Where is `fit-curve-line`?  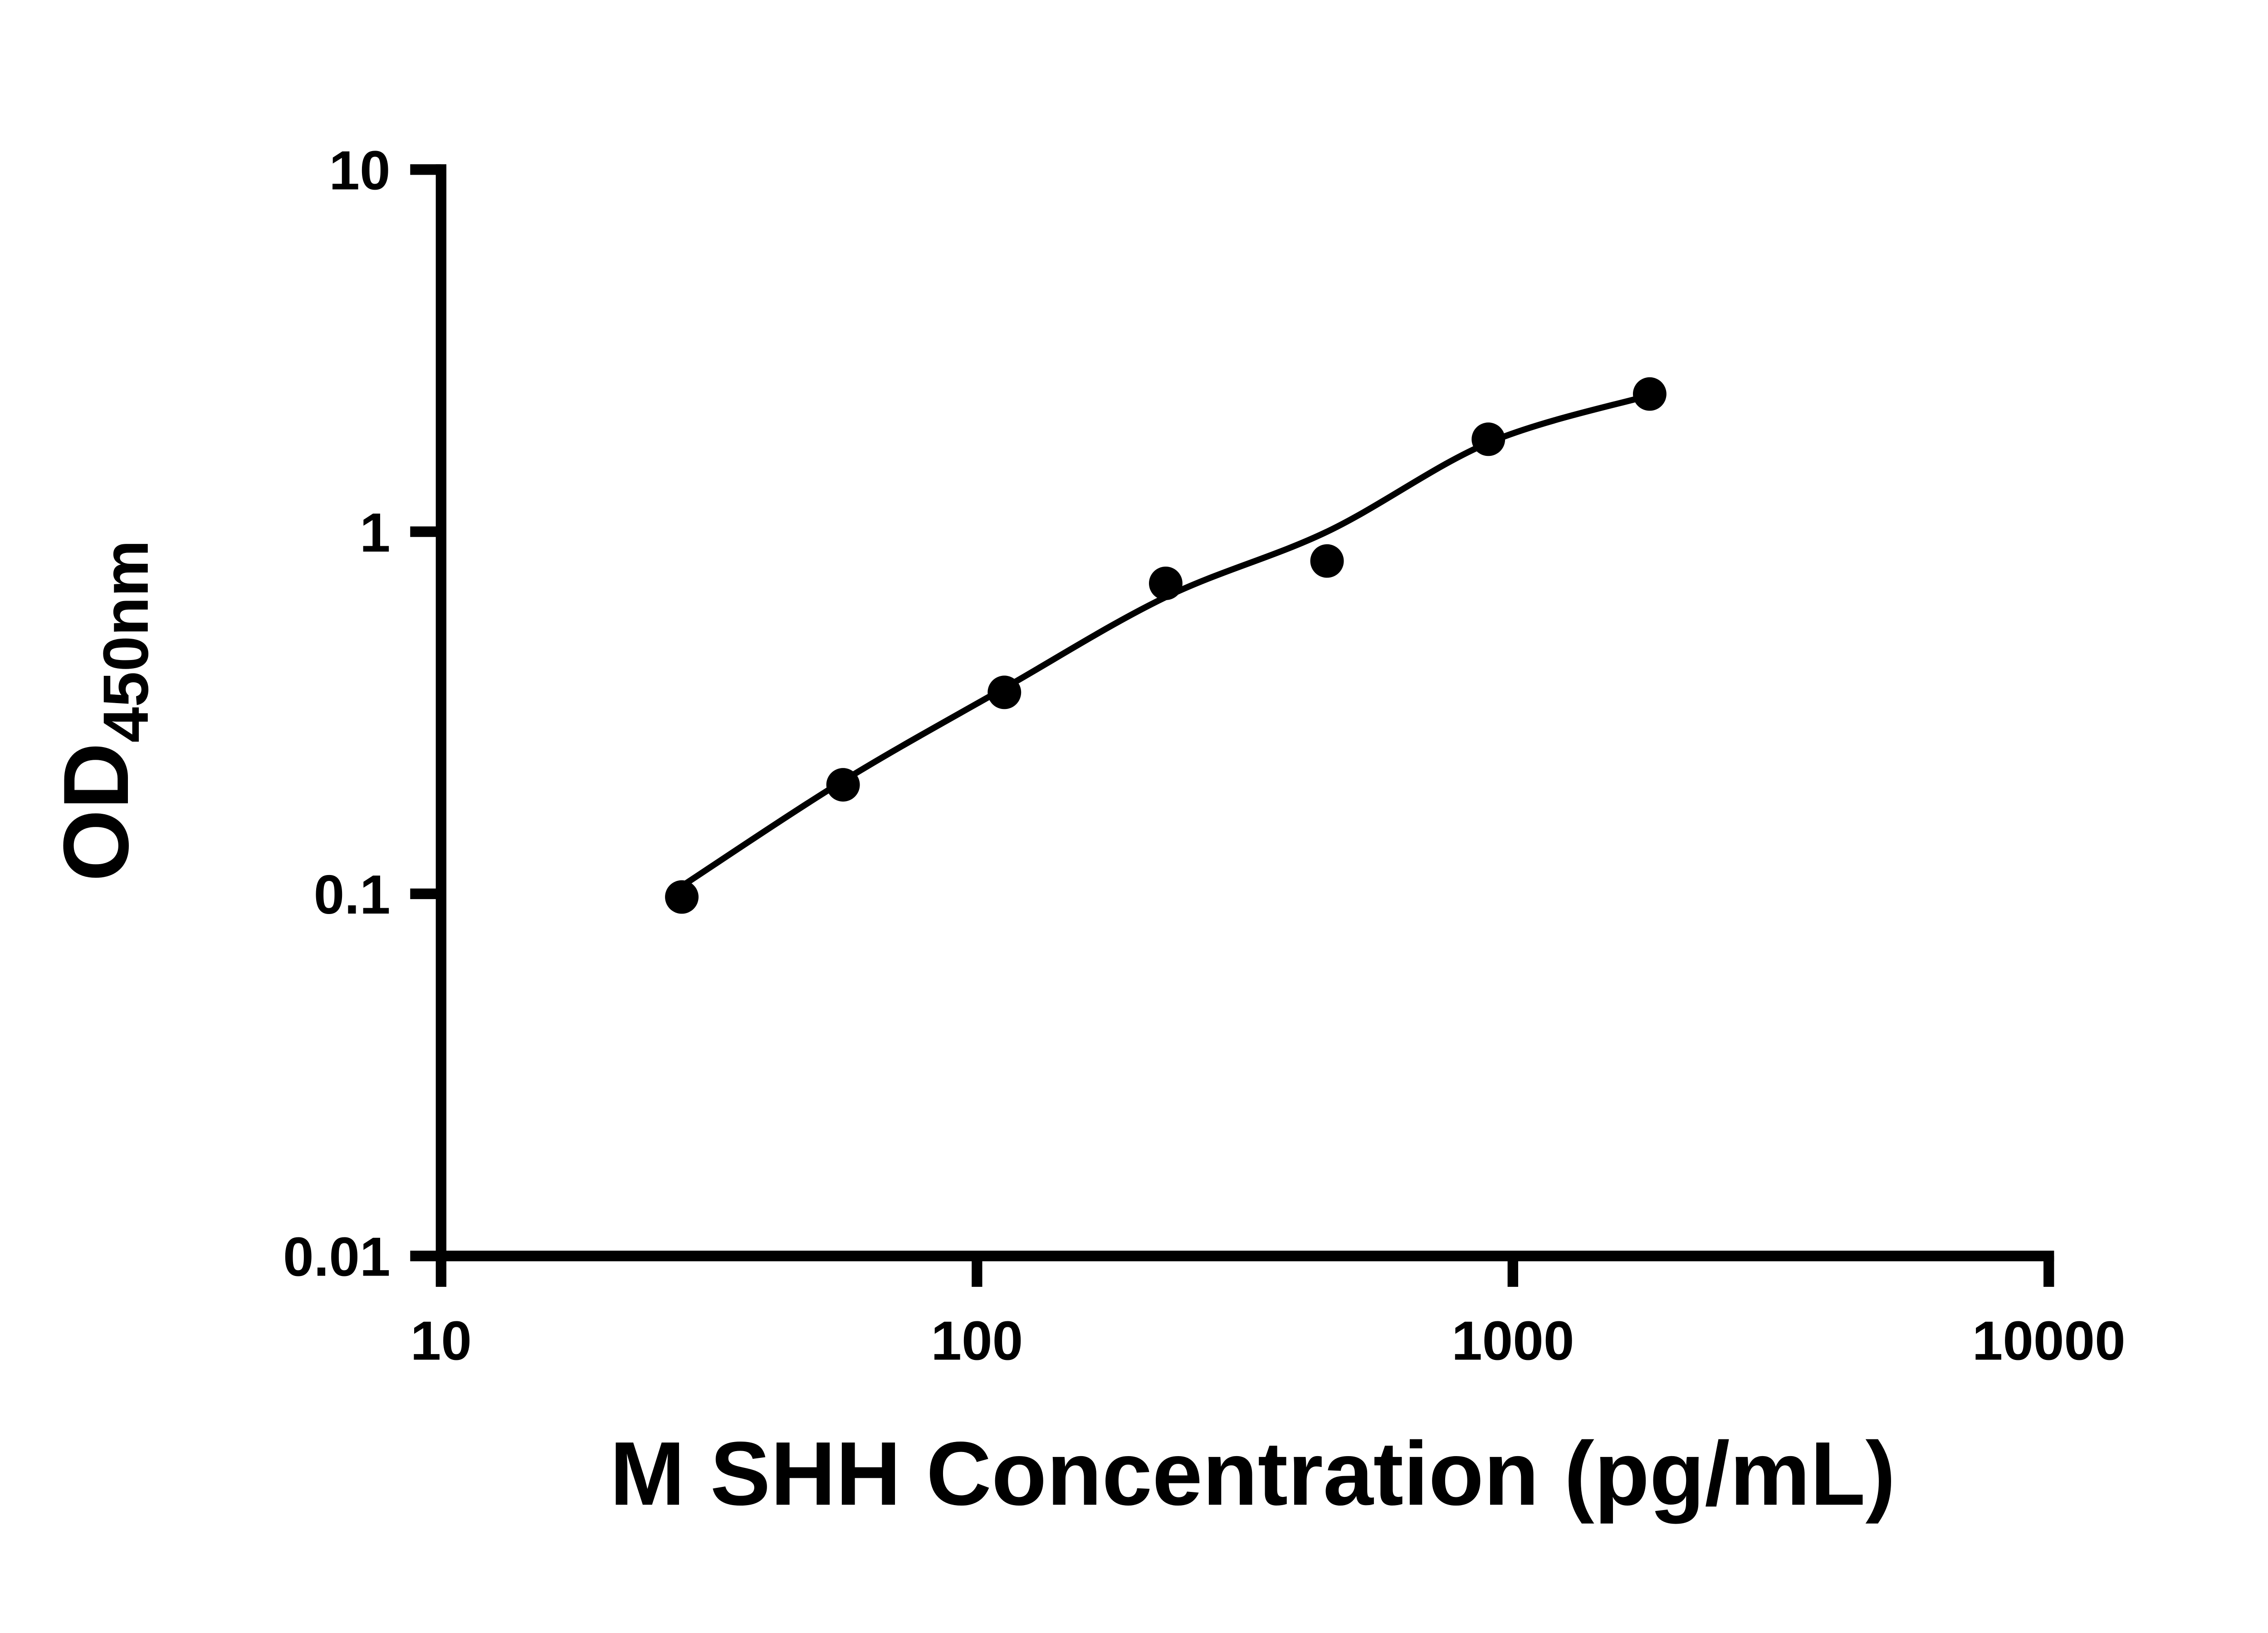
fit-curve-line is located at coordinates (1166, 640).